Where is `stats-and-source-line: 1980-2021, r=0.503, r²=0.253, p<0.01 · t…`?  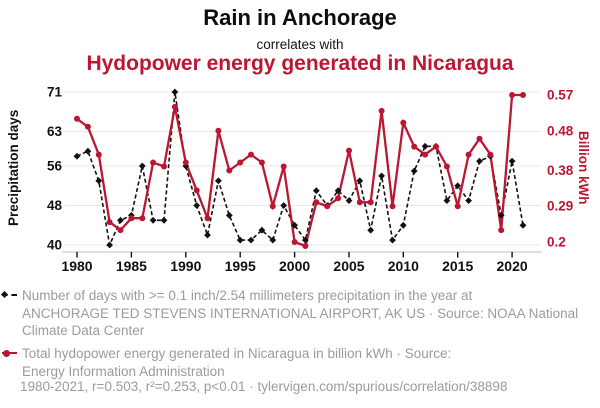 stats-and-source-line: 1980-2021, r=0.503, r²=0.253, p<0.01 · t… is located at coordinates (264, 386).